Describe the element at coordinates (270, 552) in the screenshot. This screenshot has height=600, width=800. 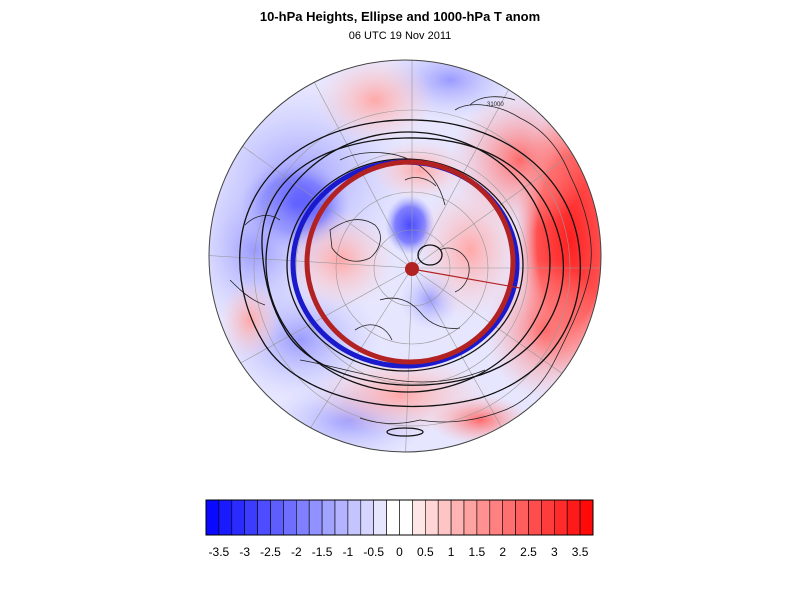
I see `colorbar-tick-label: -2.5` at that location.